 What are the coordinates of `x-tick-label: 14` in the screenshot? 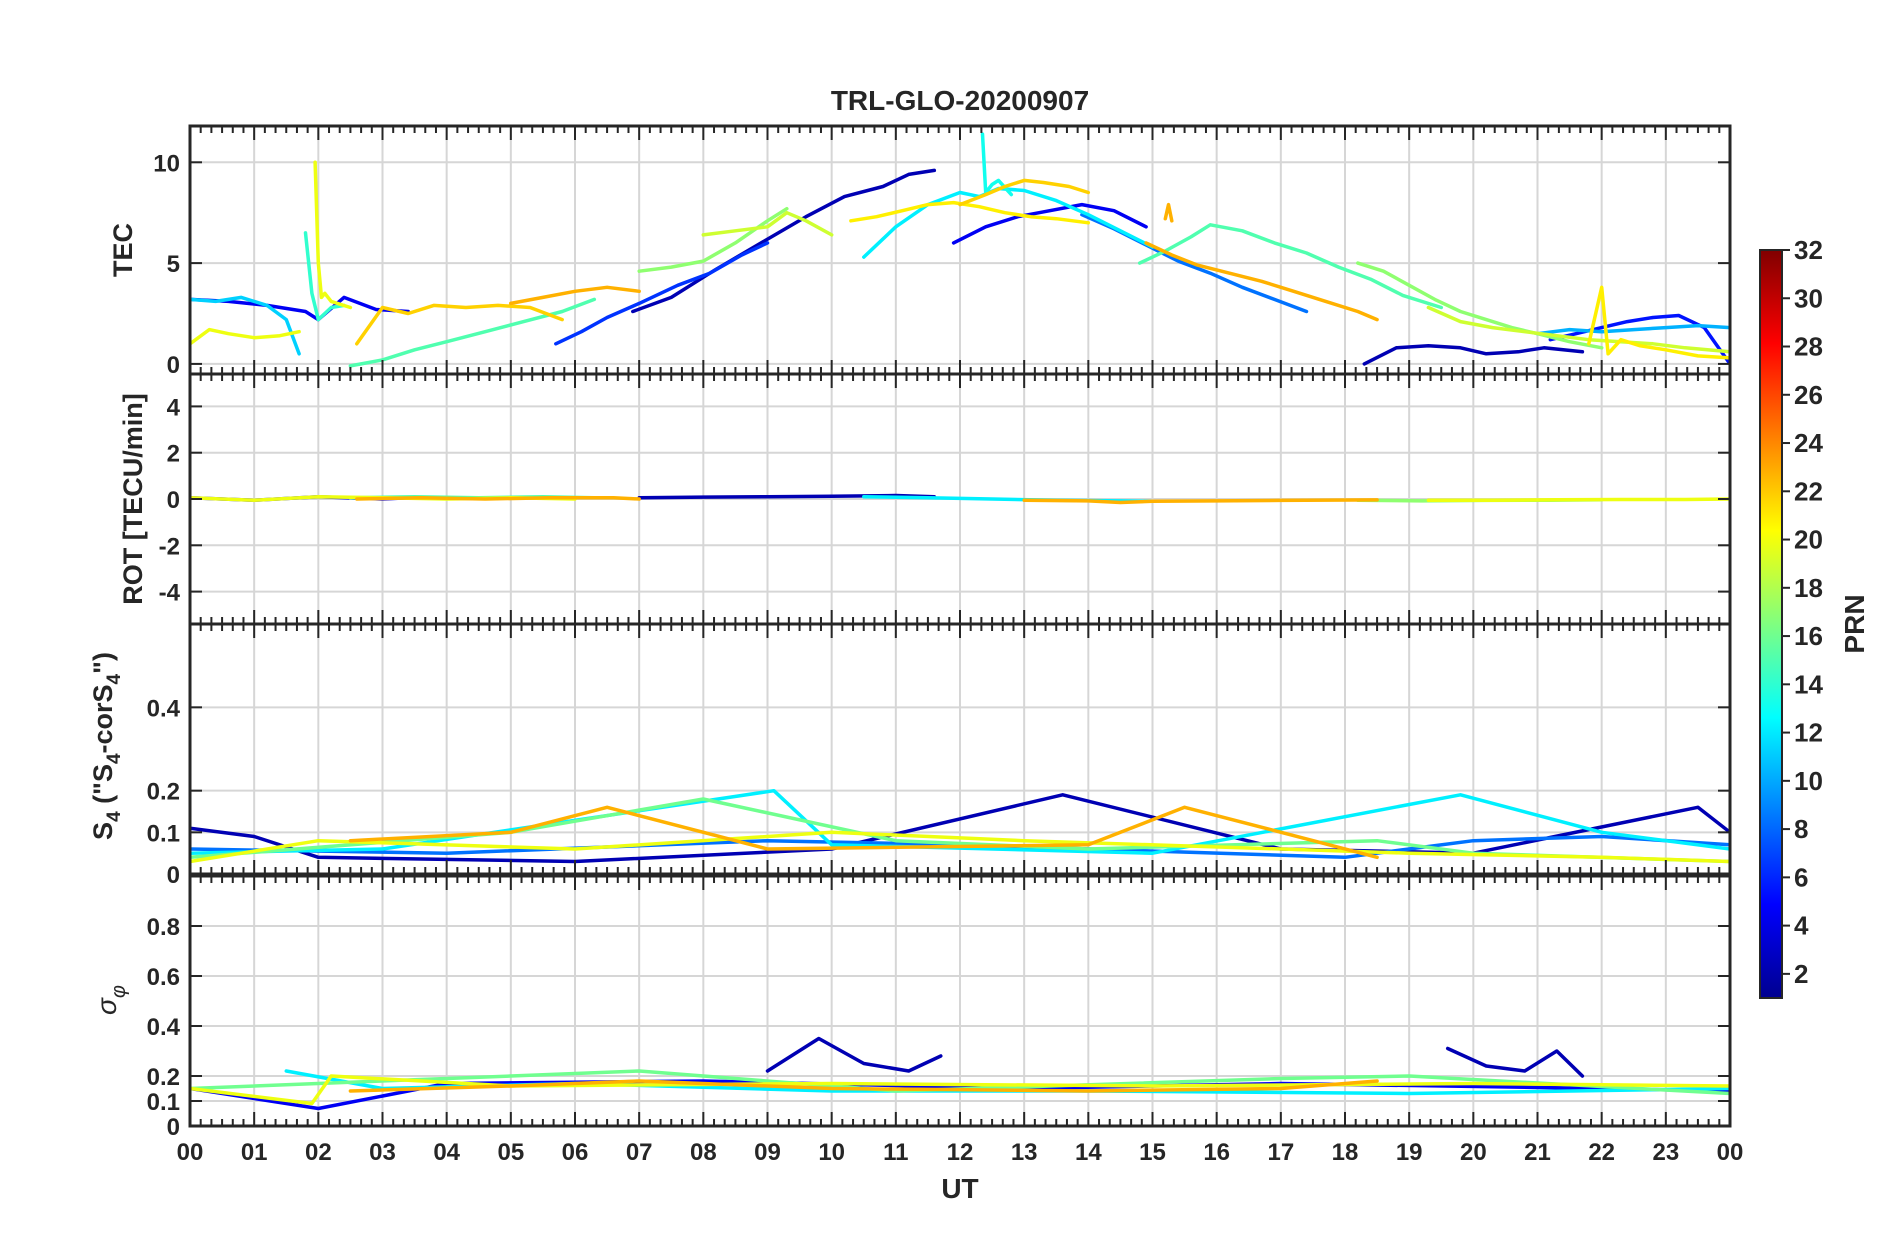 It's located at (1088, 1152).